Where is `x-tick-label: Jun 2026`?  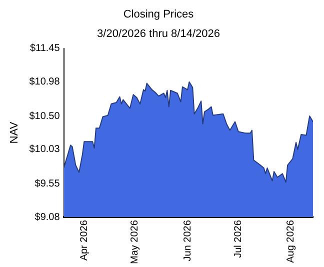
x-tick-label: Jun 2026 is located at coordinates (188, 241).